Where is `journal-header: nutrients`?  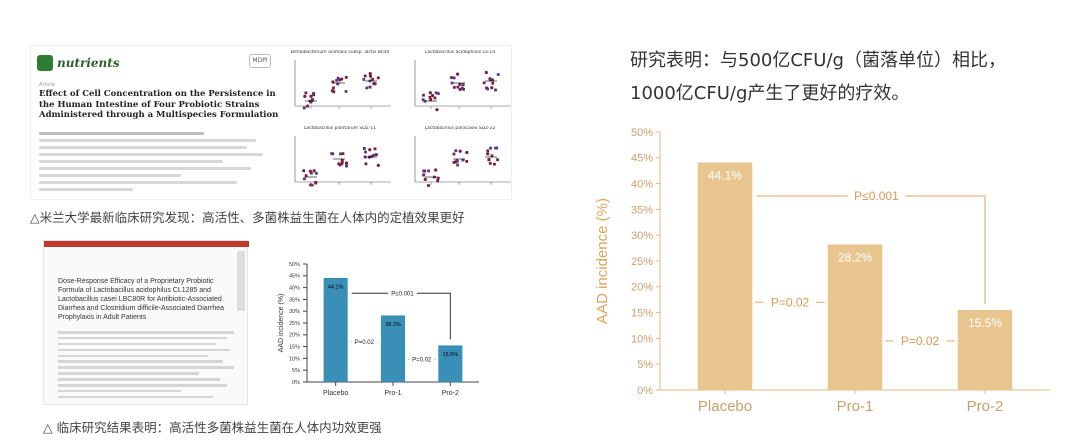 journal-header: nutrients is located at coordinates (153, 63).